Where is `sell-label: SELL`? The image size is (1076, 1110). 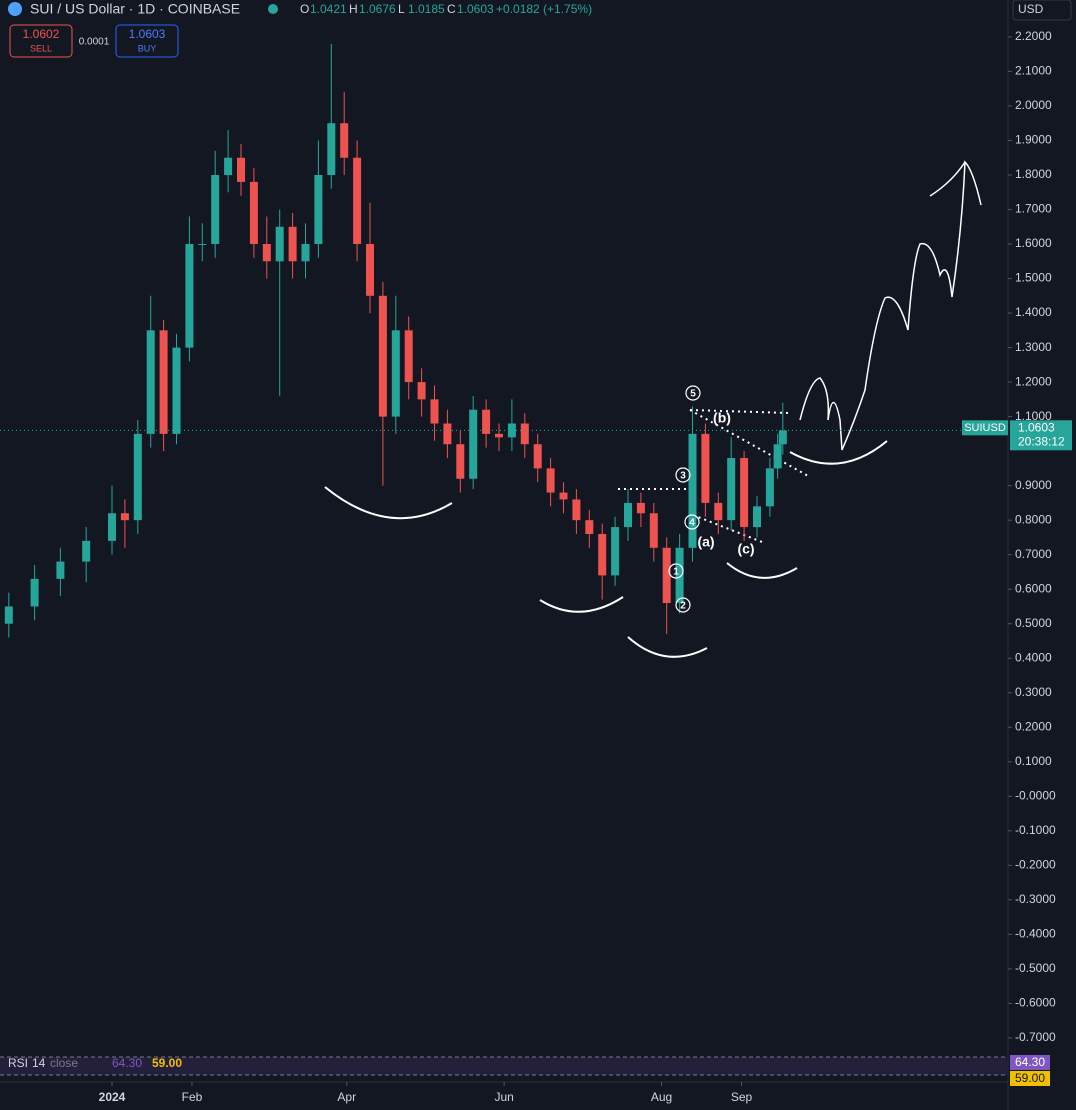
sell-label: SELL is located at coordinates (41, 48).